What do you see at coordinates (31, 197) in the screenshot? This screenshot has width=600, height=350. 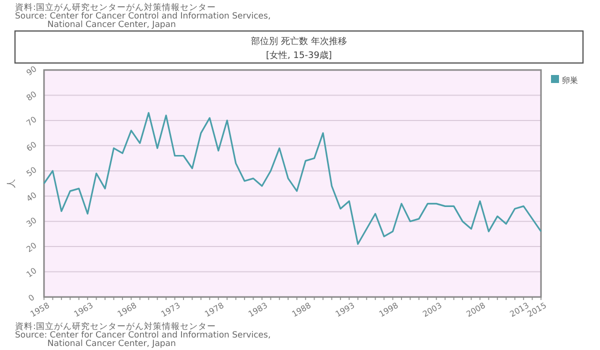 I see `y-tick-label: 40` at bounding box center [31, 197].